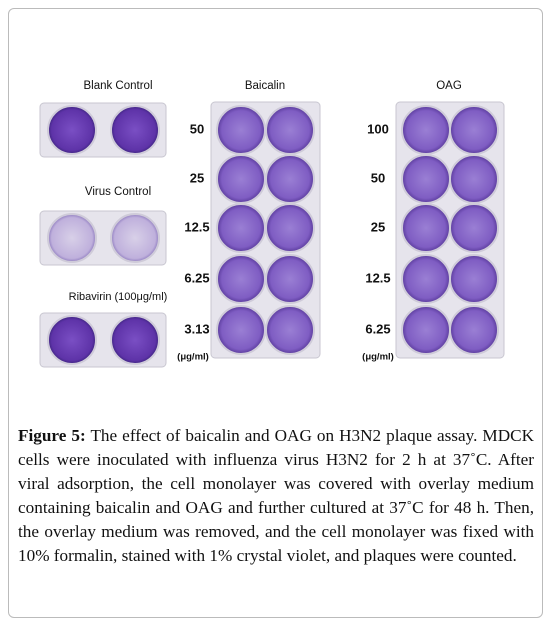 This screenshot has width=552, height=627. What do you see at coordinates (52, 435) in the screenshot?
I see `caption-label: Figure 5:` at bounding box center [52, 435].